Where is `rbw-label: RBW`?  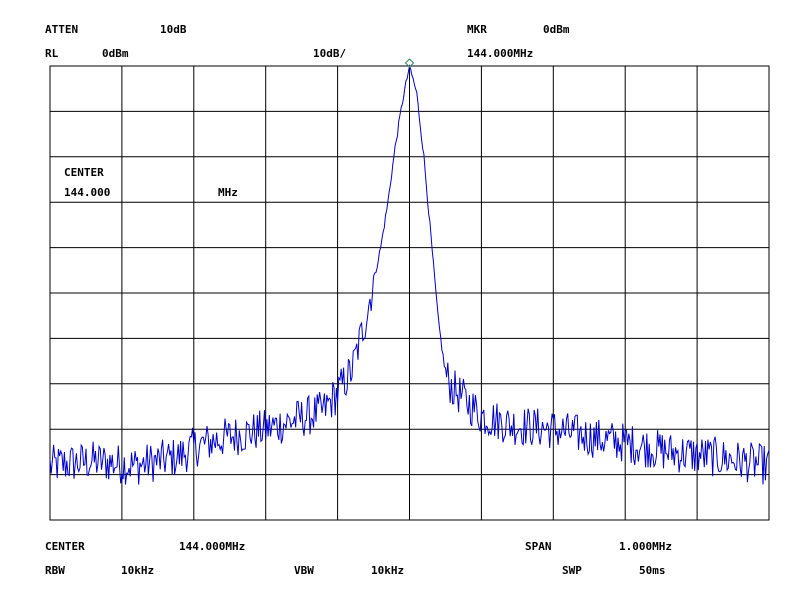
rbw-label: RBW is located at coordinates (55, 570).